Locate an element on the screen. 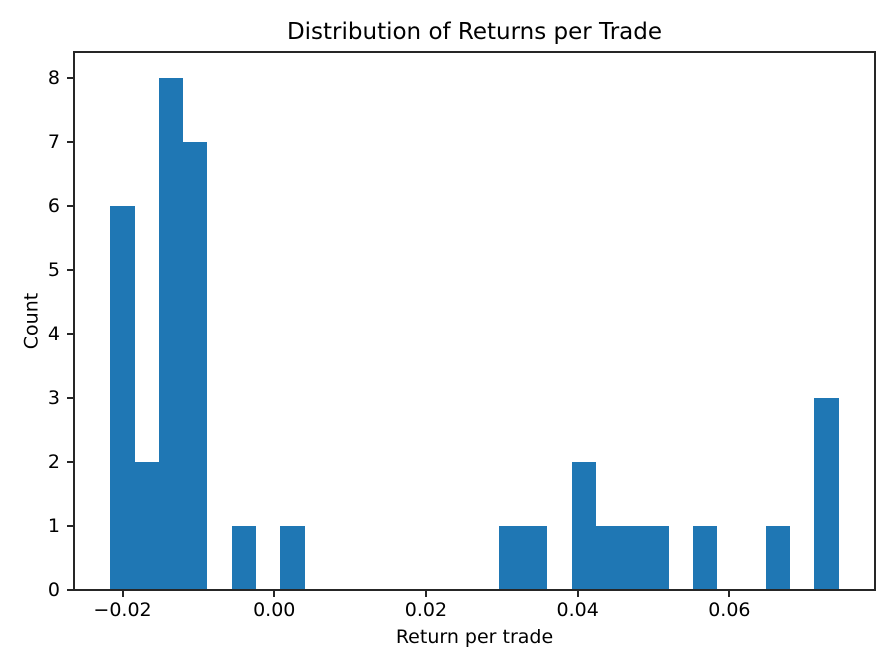  x-tick-label: 0.04 is located at coordinates (577, 610).